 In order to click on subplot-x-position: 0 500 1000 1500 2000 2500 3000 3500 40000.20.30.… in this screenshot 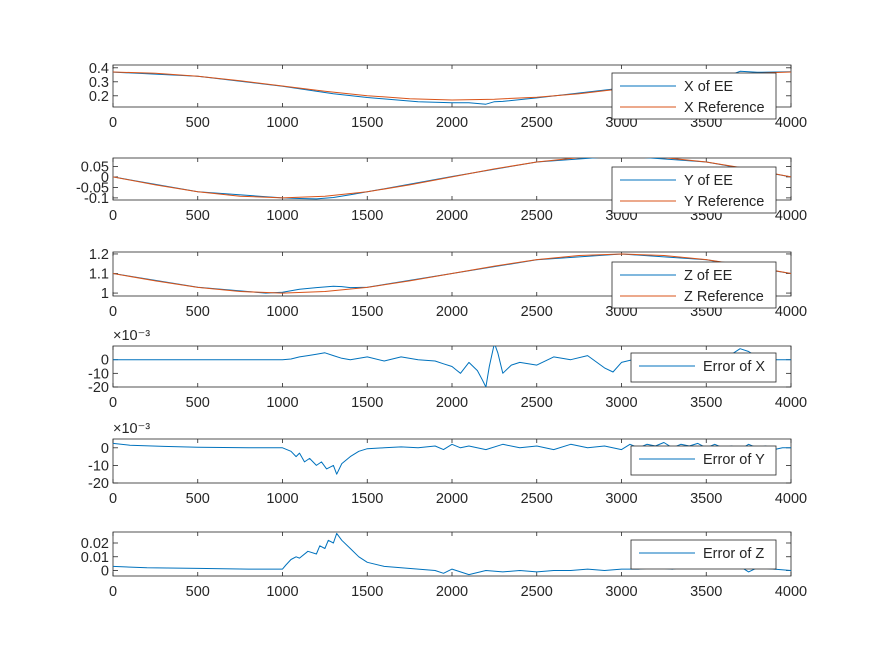, I will do `click(448, 96)`.